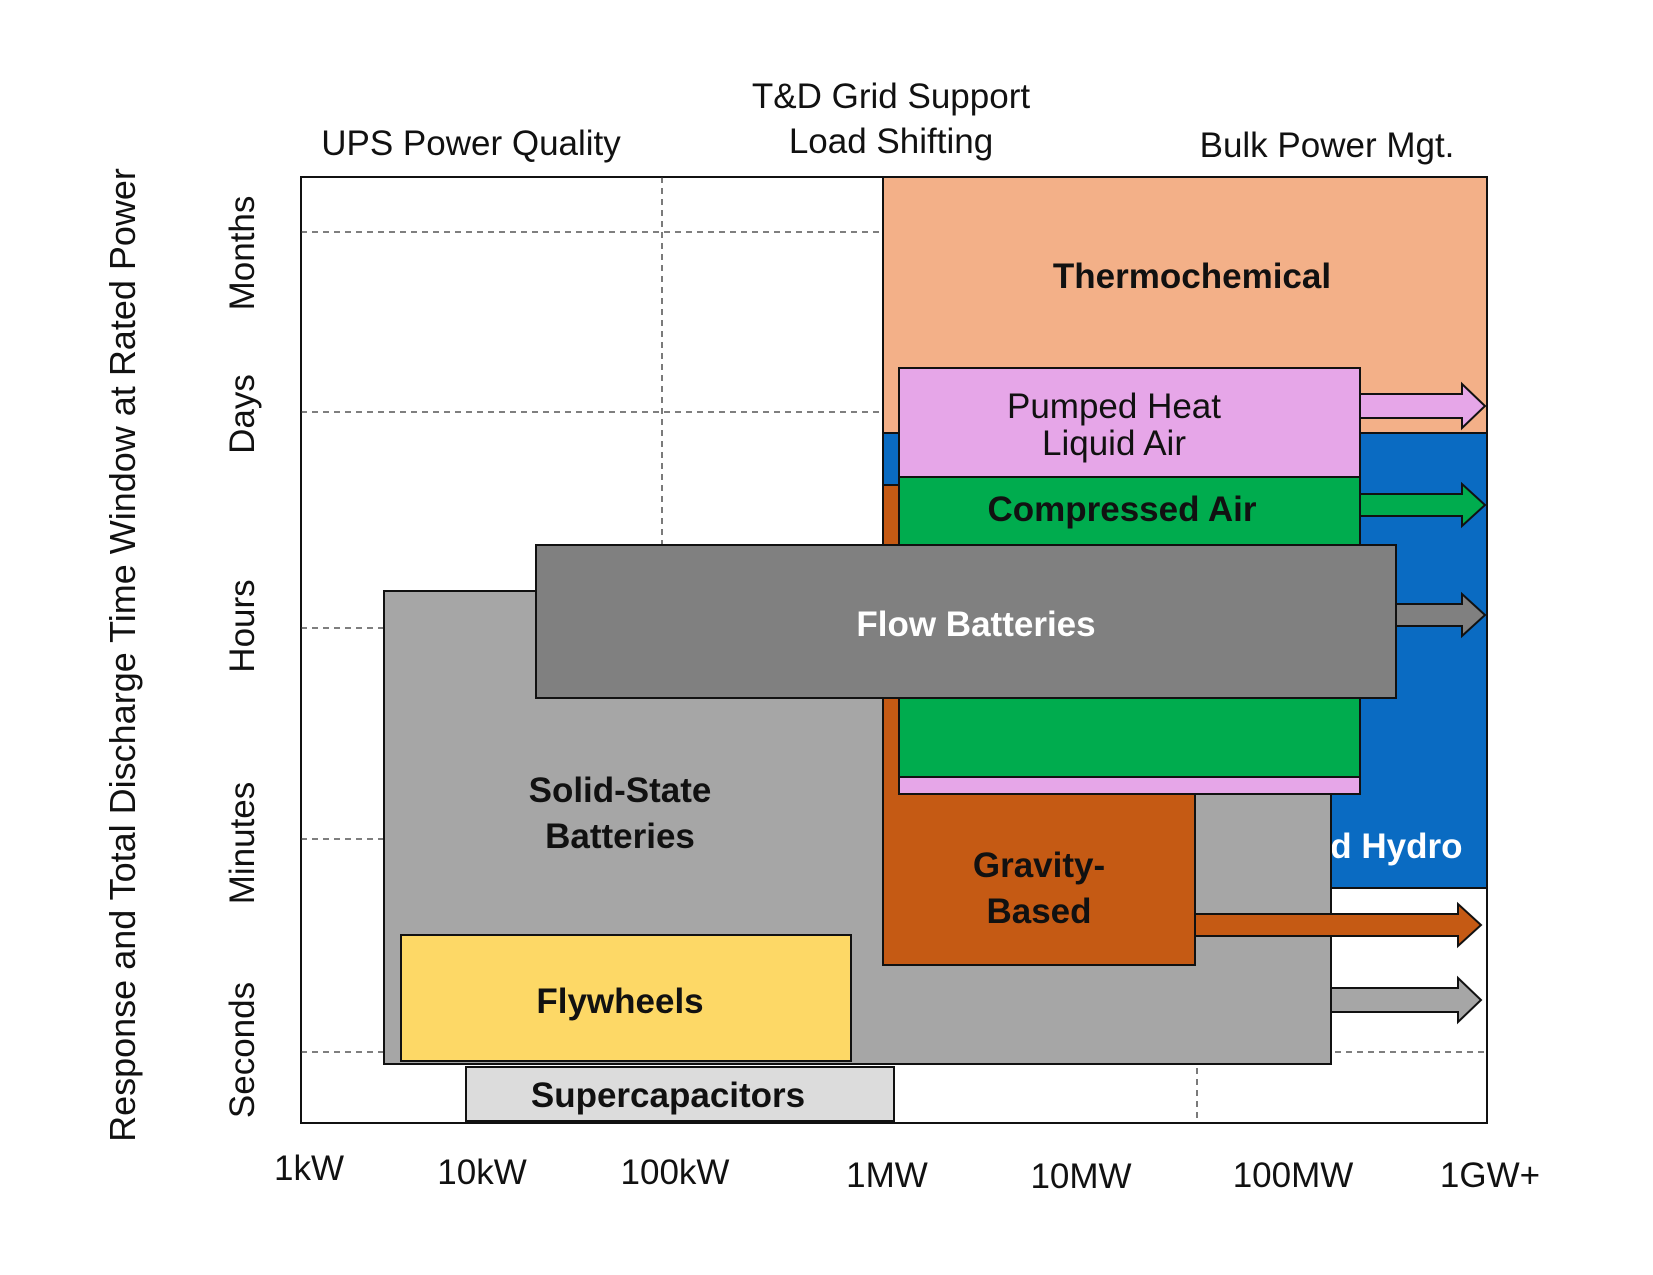 This screenshot has width=1653, height=1275. Describe the element at coordinates (619, 1001) in the screenshot. I see `label-flywheels: Flywheels` at that location.